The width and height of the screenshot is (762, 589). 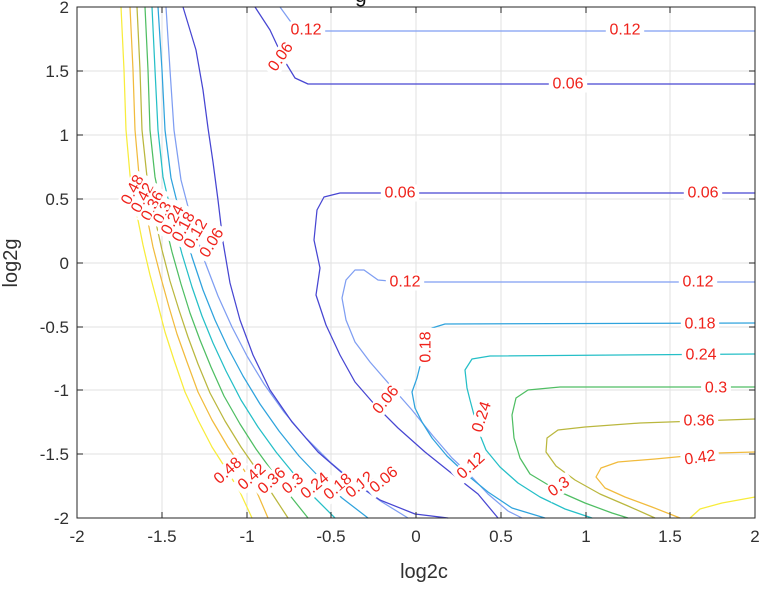 I want to click on contour-line-0.42, so click(x=675, y=485).